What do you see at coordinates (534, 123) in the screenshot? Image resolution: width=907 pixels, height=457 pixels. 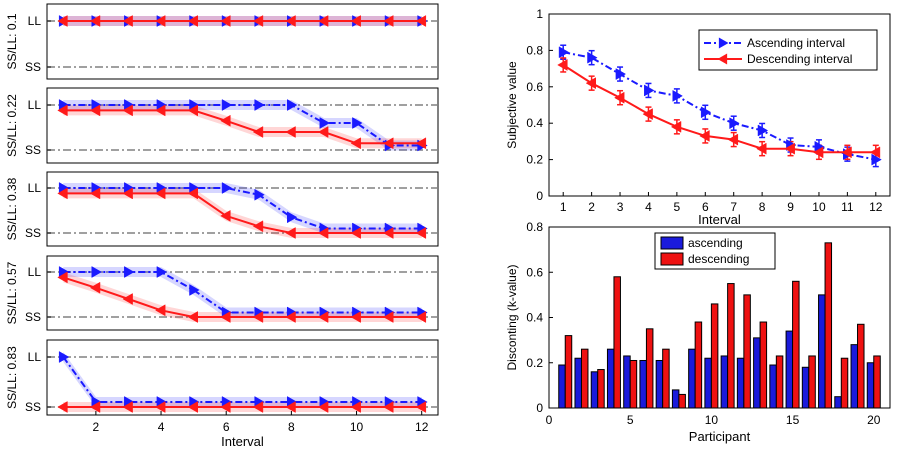 I see `ytick-label: 0.4` at bounding box center [534, 123].